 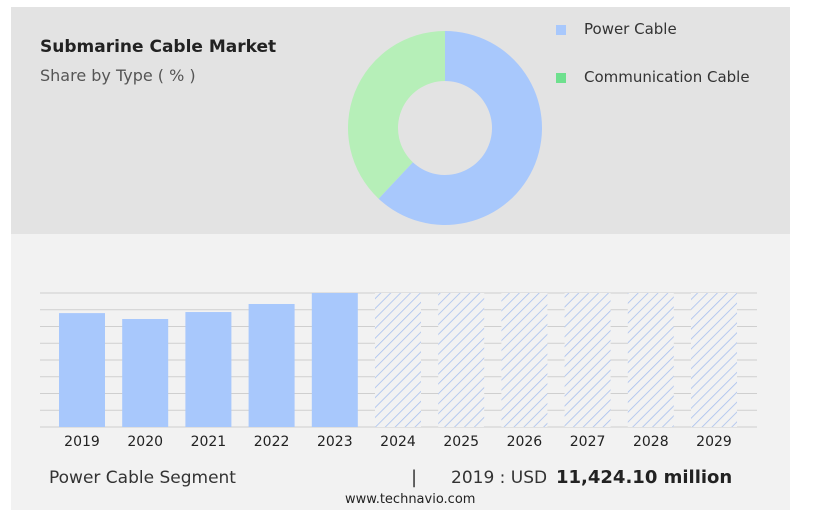 What do you see at coordinates (398, 360) in the screenshot?
I see `forecast-bar-2024` at bounding box center [398, 360].